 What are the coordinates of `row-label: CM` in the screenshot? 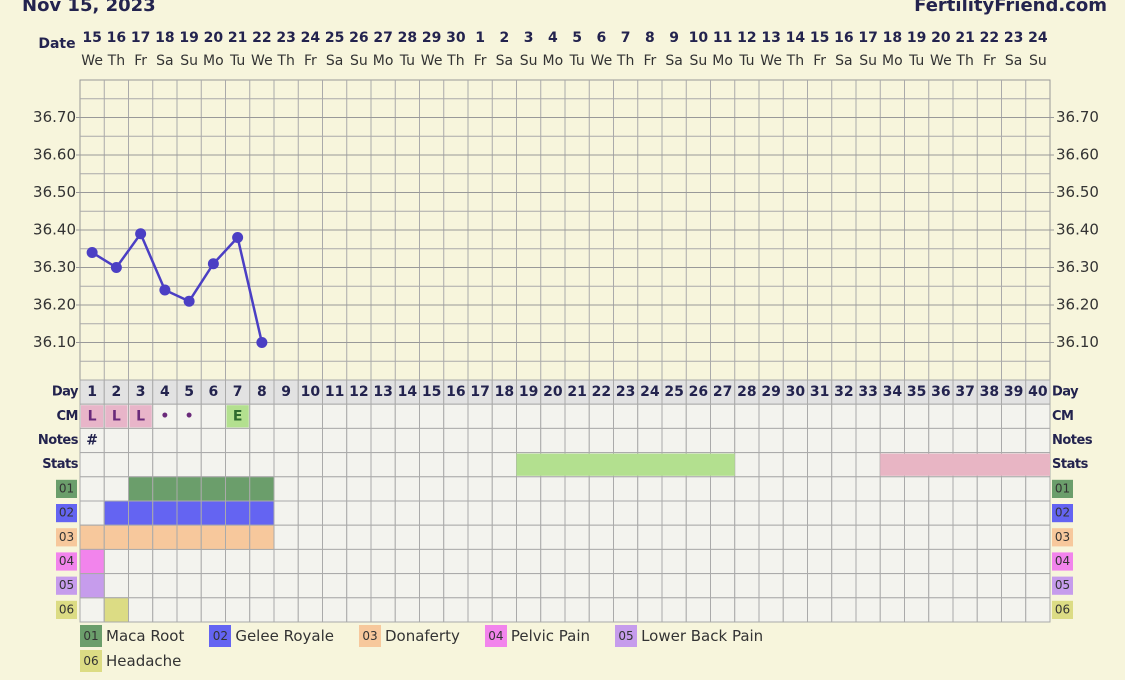 It's located at (1062, 416).